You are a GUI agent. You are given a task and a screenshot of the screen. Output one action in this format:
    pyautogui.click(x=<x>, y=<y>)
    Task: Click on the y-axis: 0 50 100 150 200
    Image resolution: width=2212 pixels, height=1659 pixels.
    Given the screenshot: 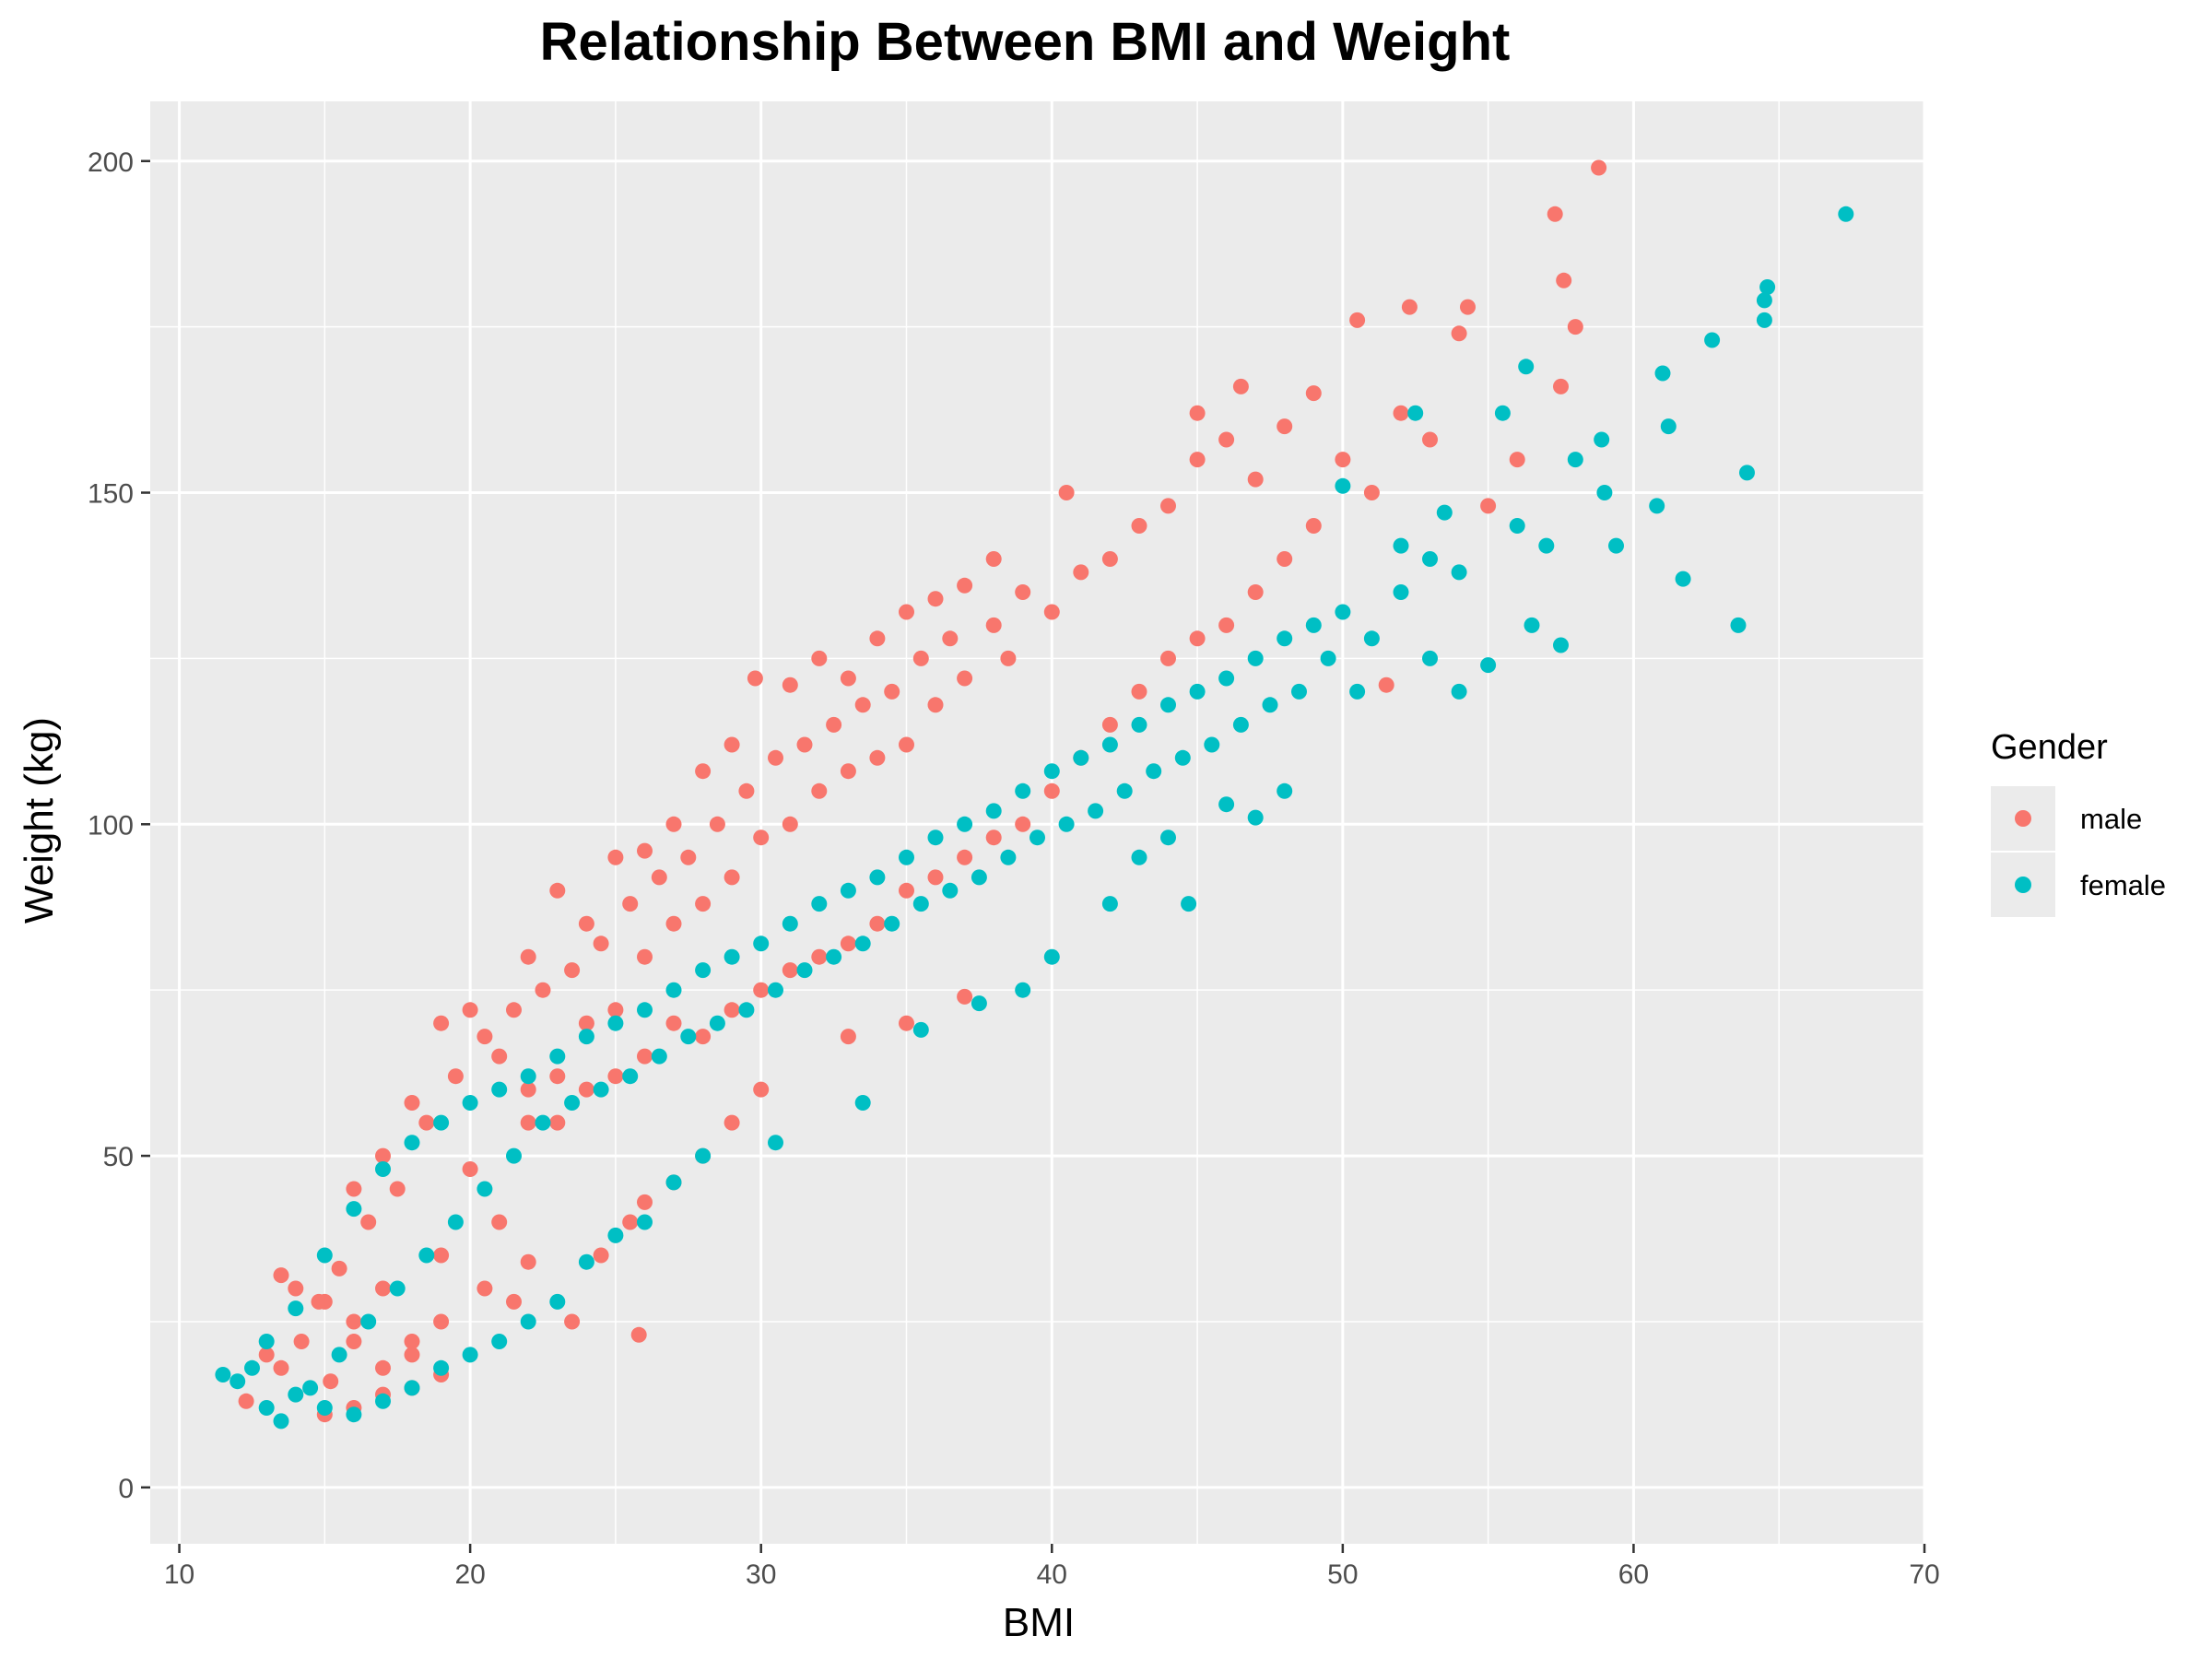 What is the action you would take?
    pyautogui.click(x=119, y=825)
    